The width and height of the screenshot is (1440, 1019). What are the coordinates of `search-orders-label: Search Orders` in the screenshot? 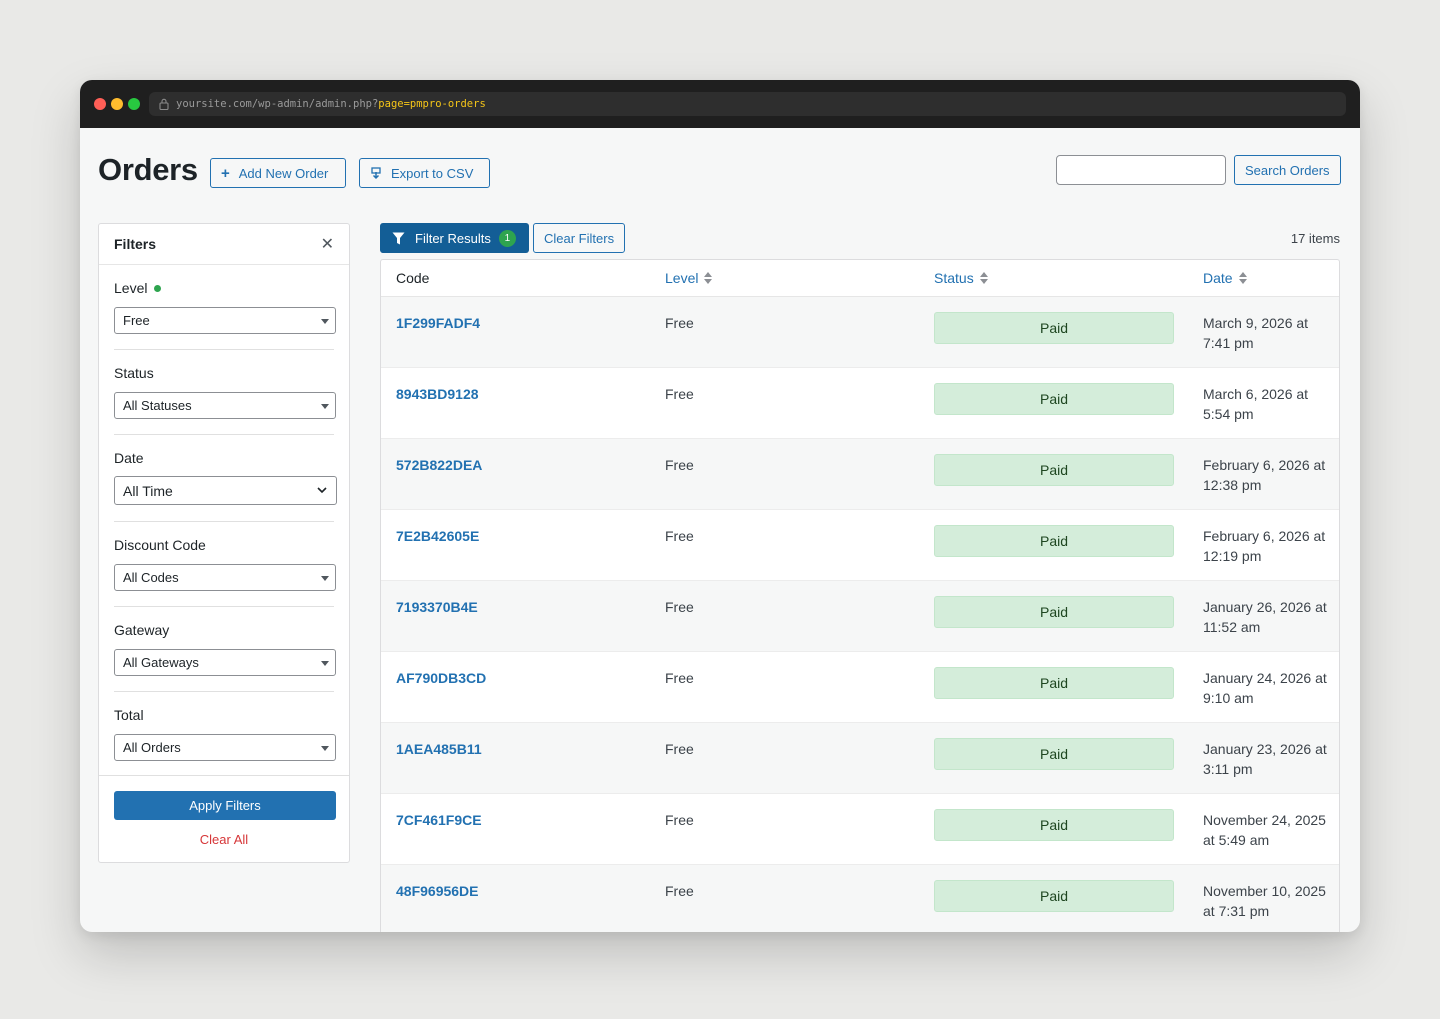 It's located at (1287, 170).